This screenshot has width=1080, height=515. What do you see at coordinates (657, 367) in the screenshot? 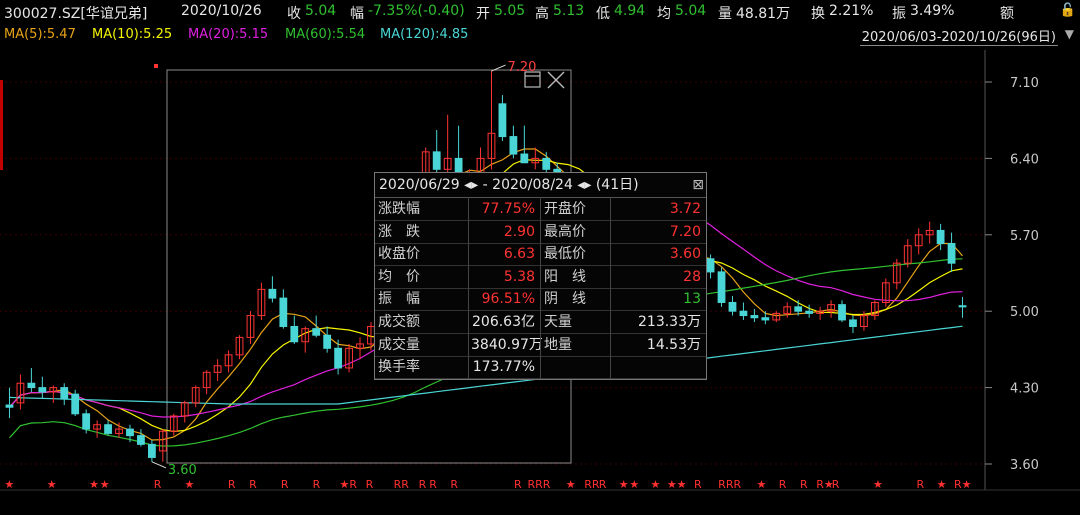
I see `stat-value` at bounding box center [657, 367].